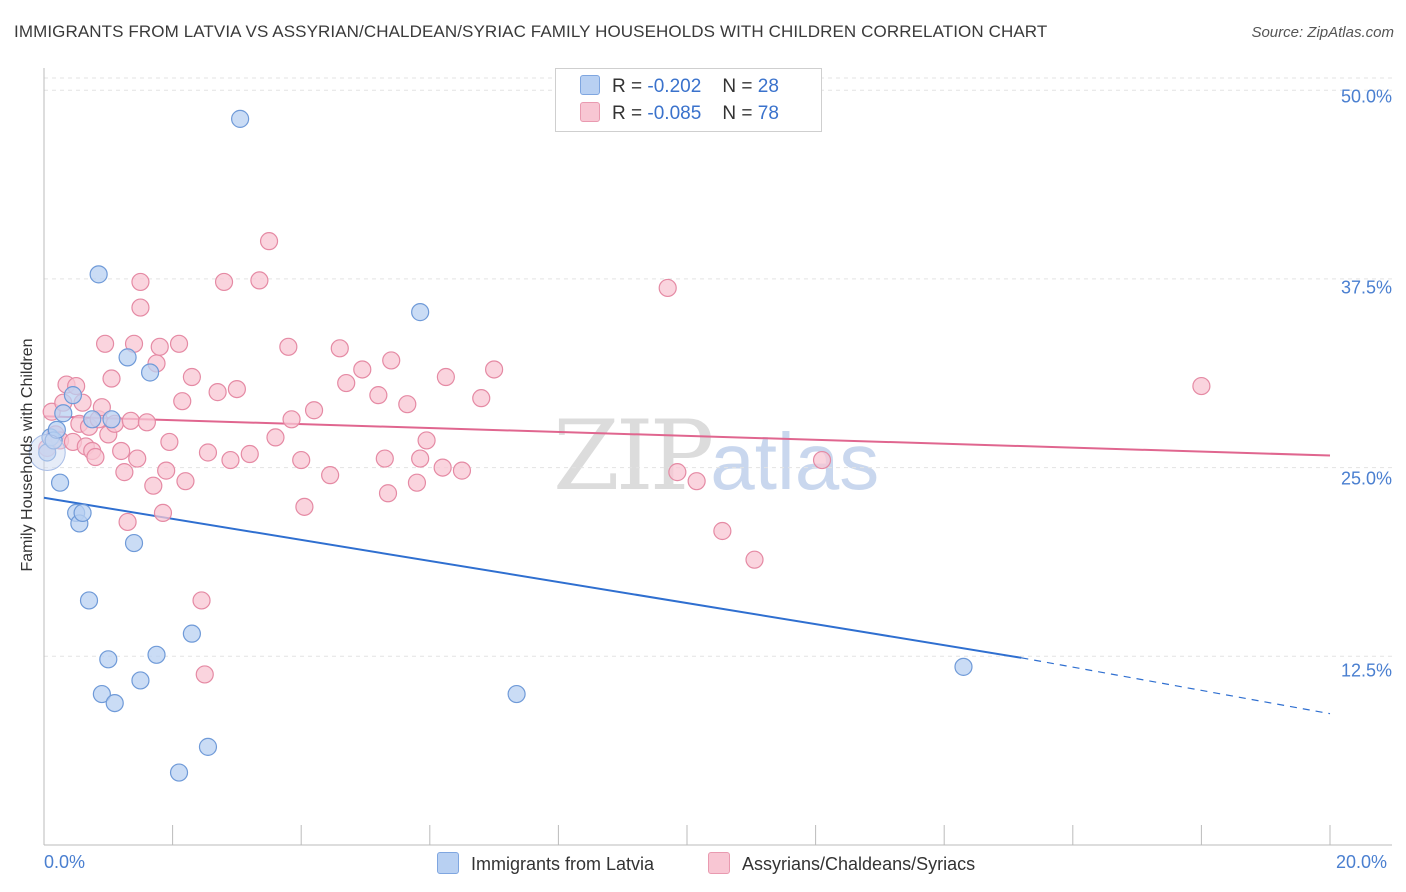 The height and width of the screenshot is (892, 1406). I want to click on point-cluster-latvia, so click(47, 452).